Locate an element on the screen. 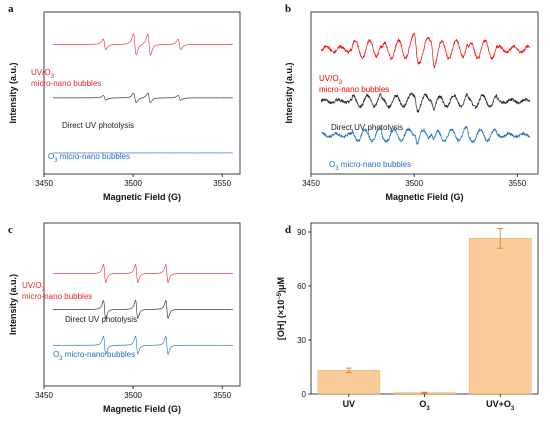  y-tick-label: 90 is located at coordinates (301, 232).